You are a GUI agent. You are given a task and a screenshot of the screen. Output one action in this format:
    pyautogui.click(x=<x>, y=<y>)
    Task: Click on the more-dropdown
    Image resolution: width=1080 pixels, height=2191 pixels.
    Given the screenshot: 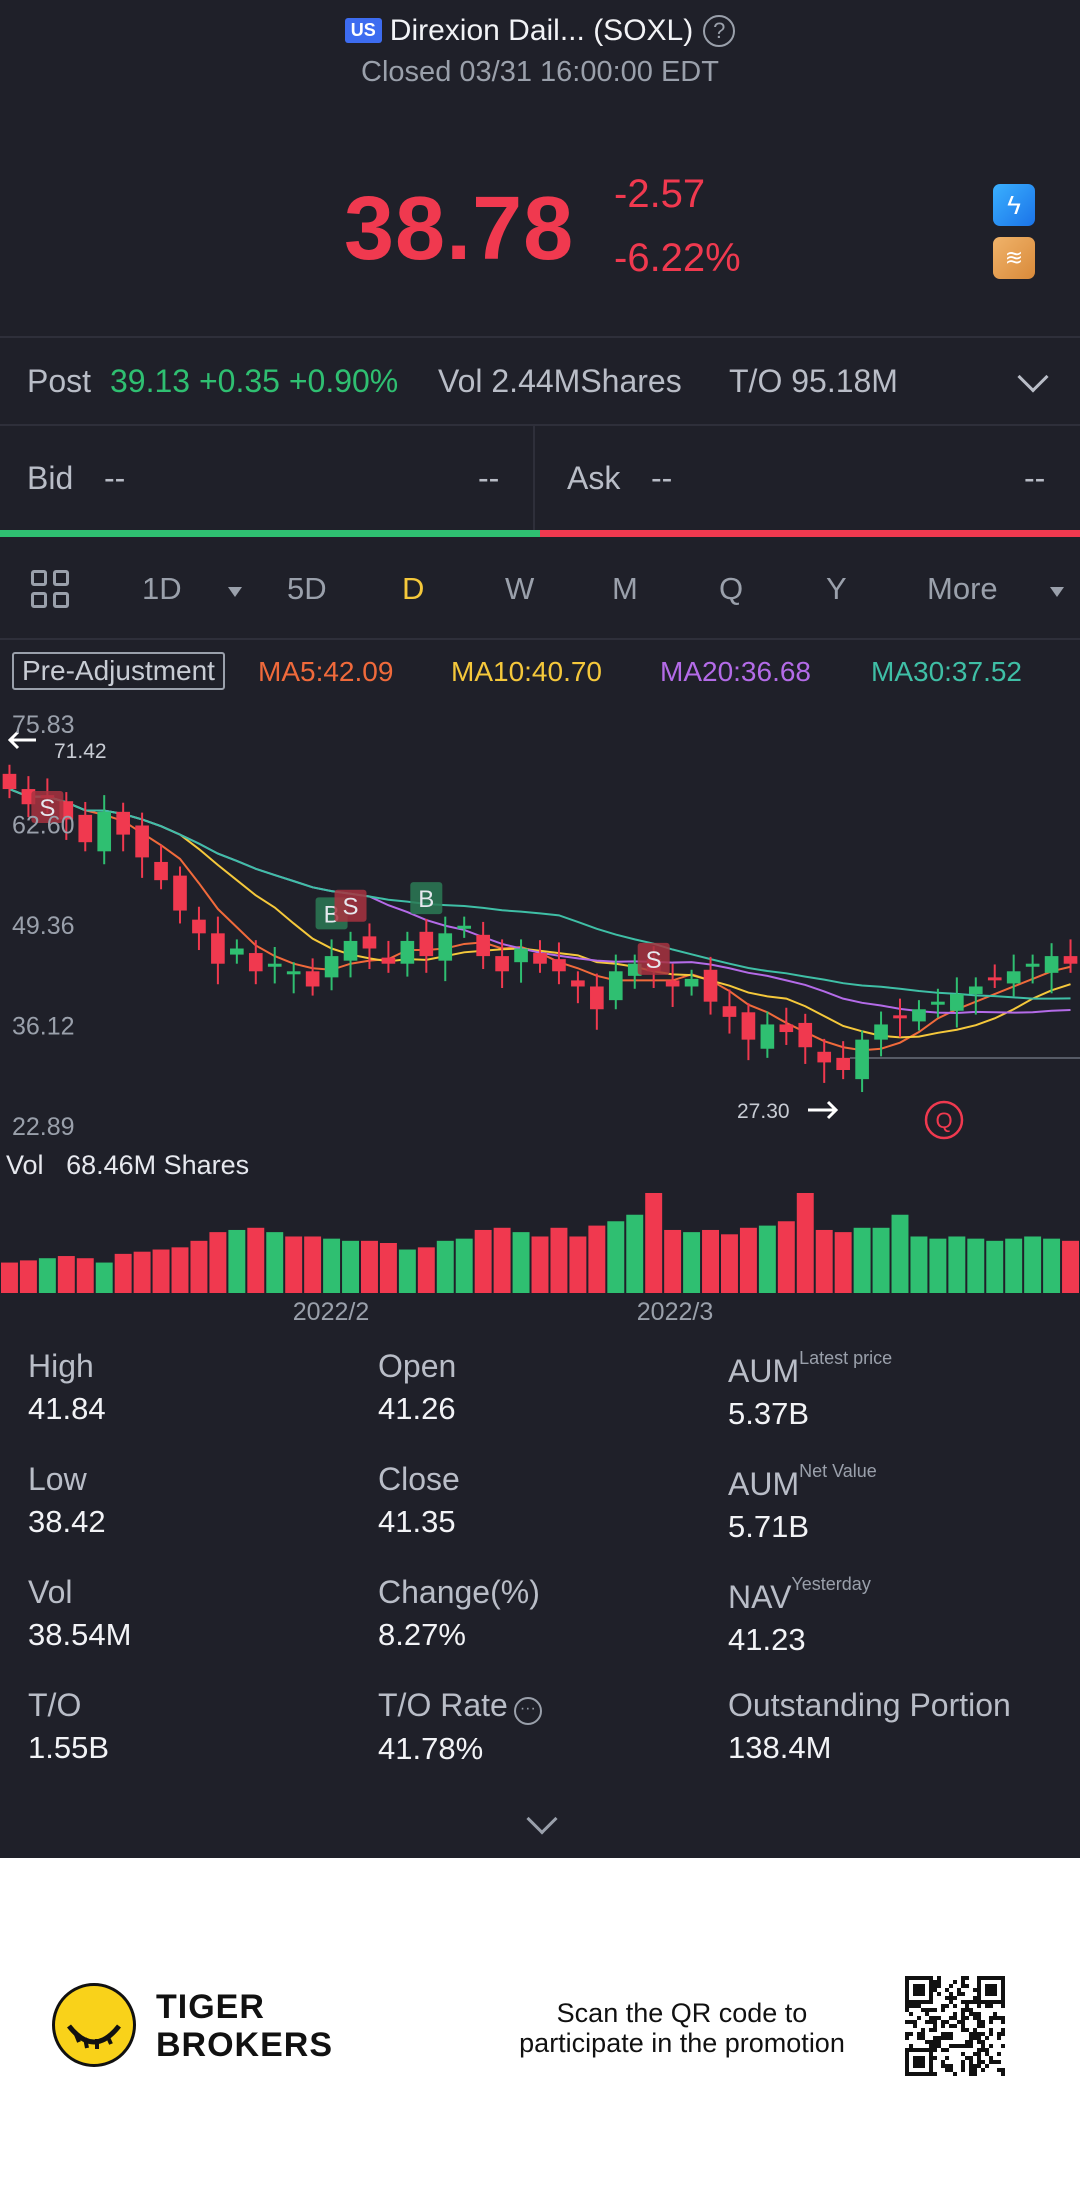 What is the action you would take?
    pyautogui.click(x=1057, y=587)
    